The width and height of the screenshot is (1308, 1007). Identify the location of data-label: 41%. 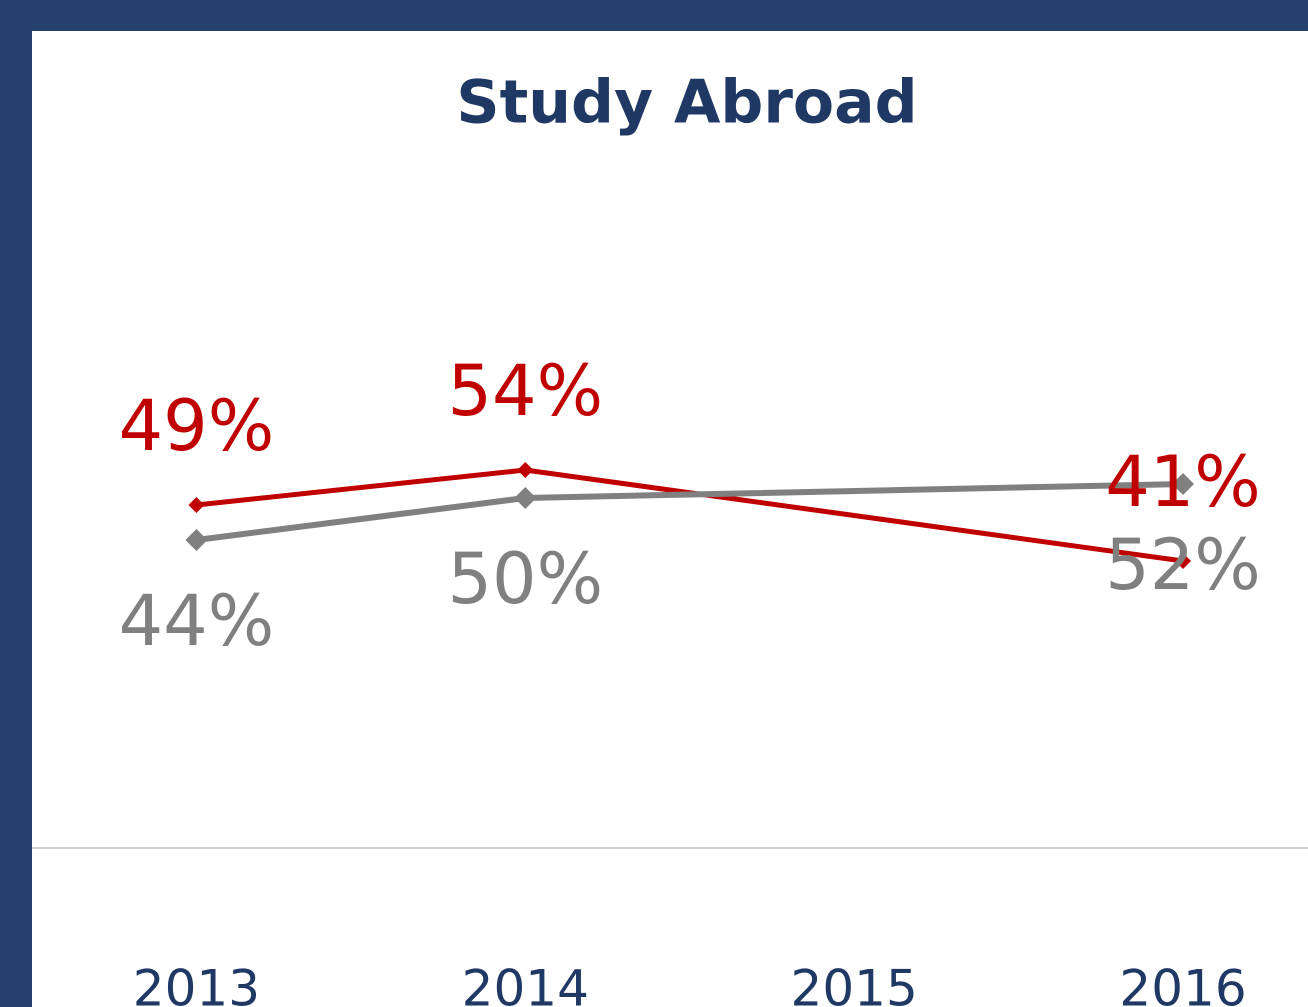
(1183, 482).